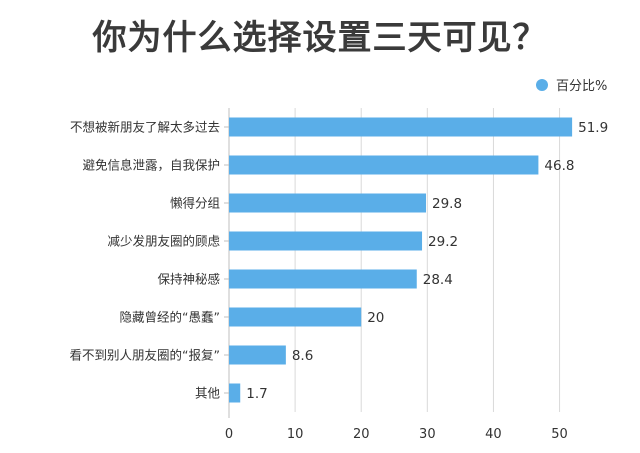  What do you see at coordinates (542, 84) in the screenshot?
I see `legend-swatch` at bounding box center [542, 84].